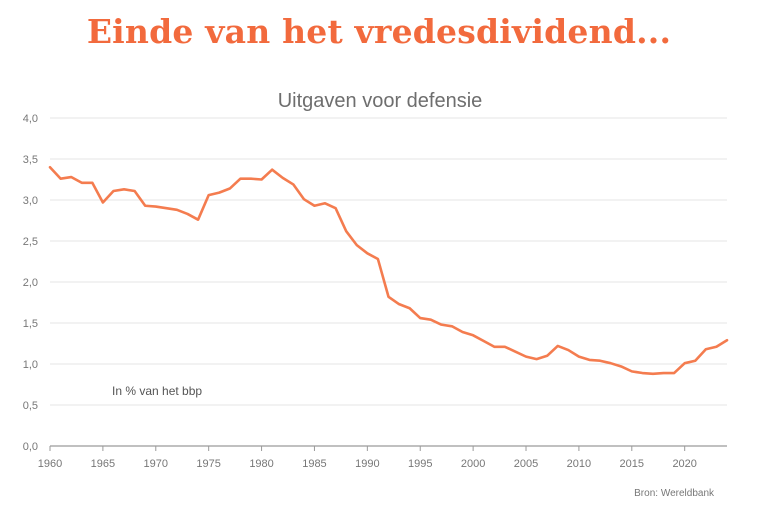 Image resolution: width=758 pixels, height=508 pixels. I want to click on source-label: Bron: Wereldbank, so click(674, 493).